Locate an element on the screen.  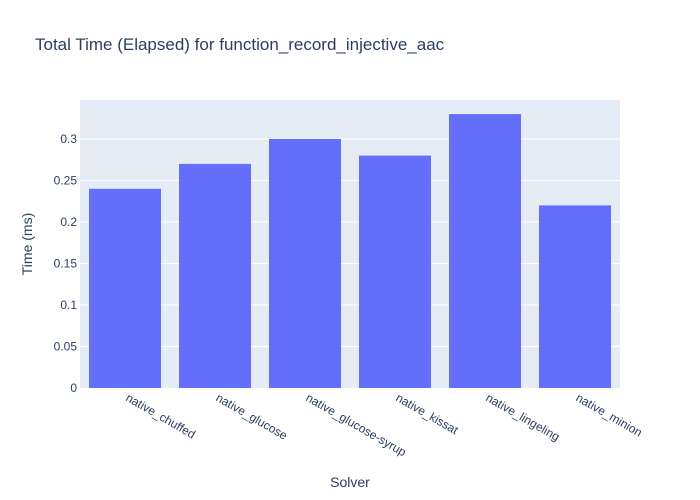
x-tick-label: native_lingeling is located at coordinates (523, 416).